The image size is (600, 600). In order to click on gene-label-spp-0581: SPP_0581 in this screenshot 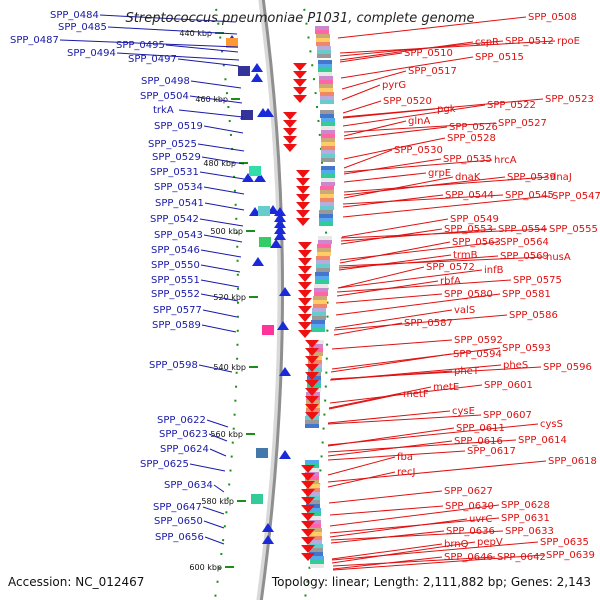, I will do `click(526, 294)`.